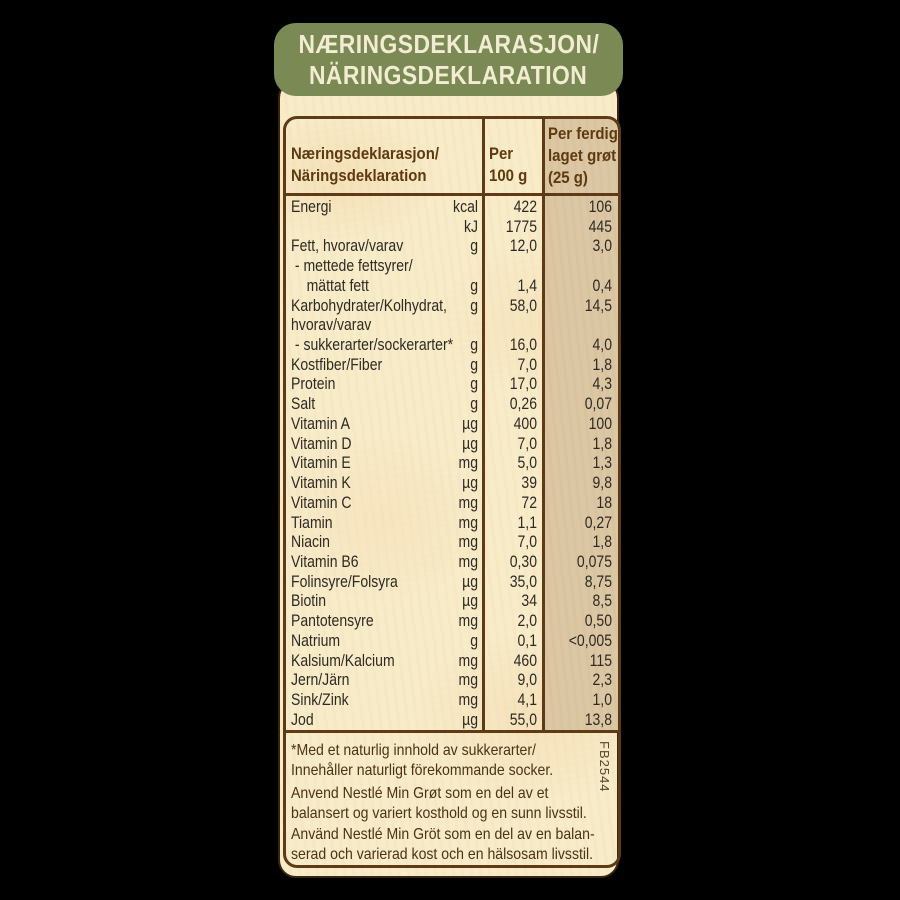  I want to click on nutrient-label: Biotin, so click(309, 601).